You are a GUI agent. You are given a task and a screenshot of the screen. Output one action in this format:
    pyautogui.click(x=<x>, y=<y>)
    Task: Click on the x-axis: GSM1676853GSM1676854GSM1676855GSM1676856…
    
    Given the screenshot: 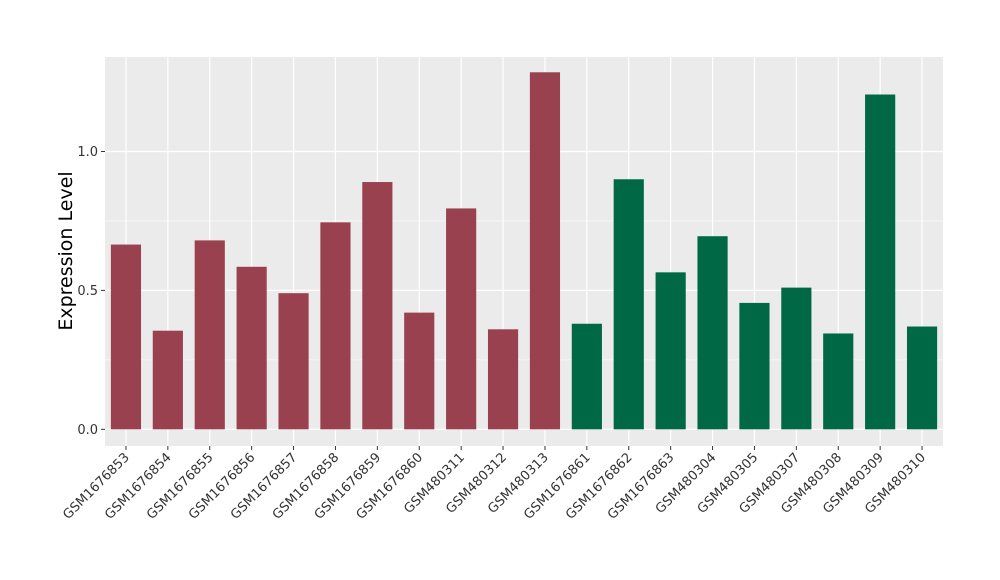 What is the action you would take?
    pyautogui.click(x=494, y=484)
    